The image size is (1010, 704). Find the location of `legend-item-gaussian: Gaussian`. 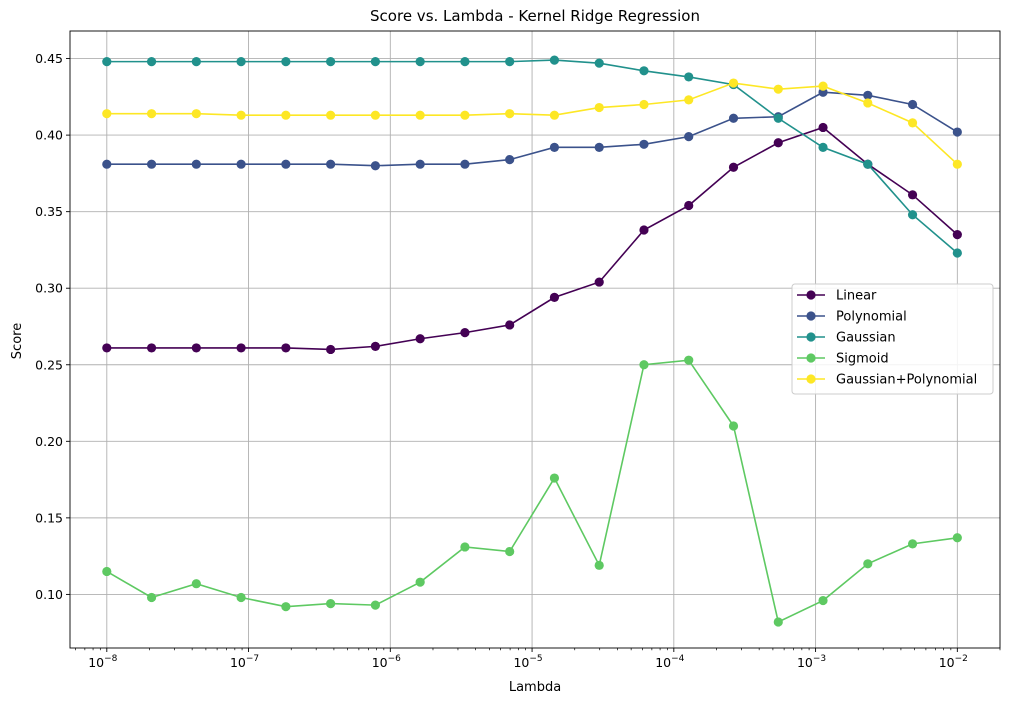

legend-item-gaussian: Gaussian is located at coordinates (846, 338).